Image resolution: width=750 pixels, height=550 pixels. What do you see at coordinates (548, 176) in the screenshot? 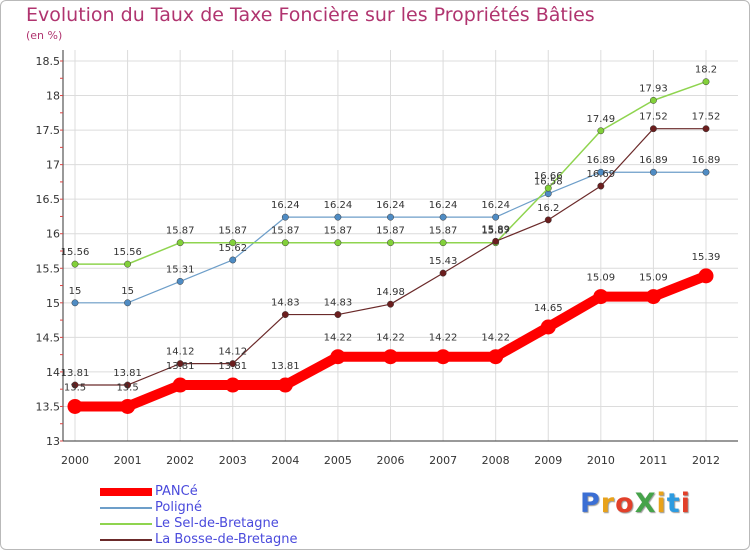
I see `data-label: 16.66` at bounding box center [548, 176].